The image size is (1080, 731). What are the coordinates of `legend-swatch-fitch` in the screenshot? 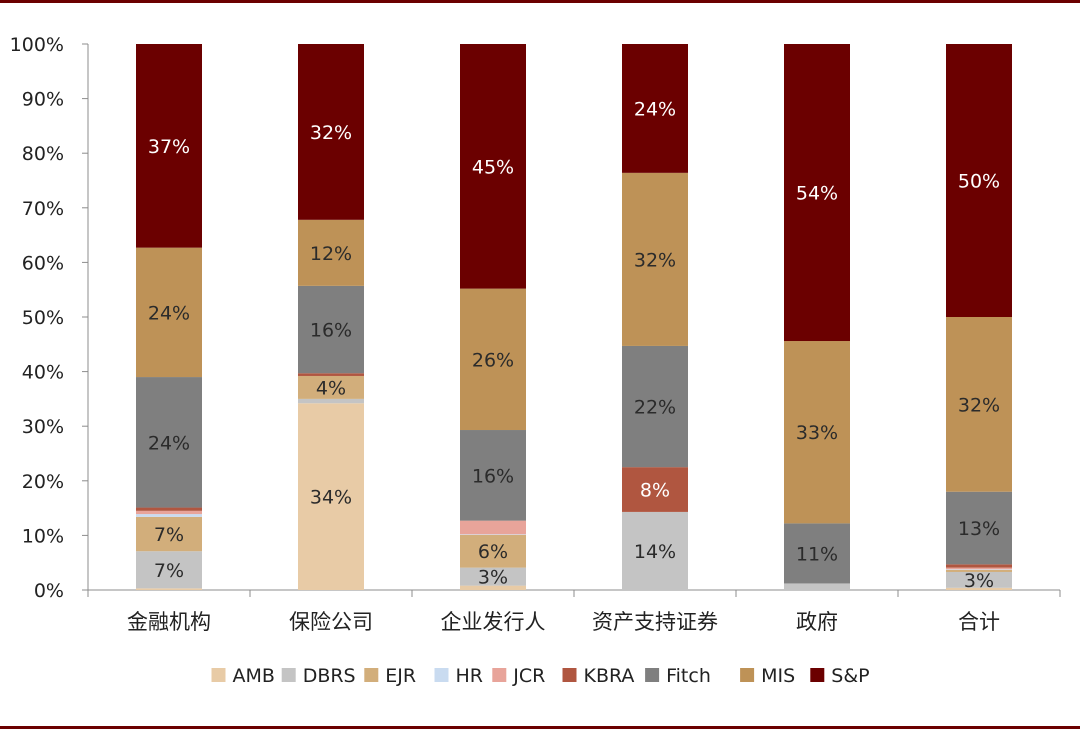 It's located at (652, 675).